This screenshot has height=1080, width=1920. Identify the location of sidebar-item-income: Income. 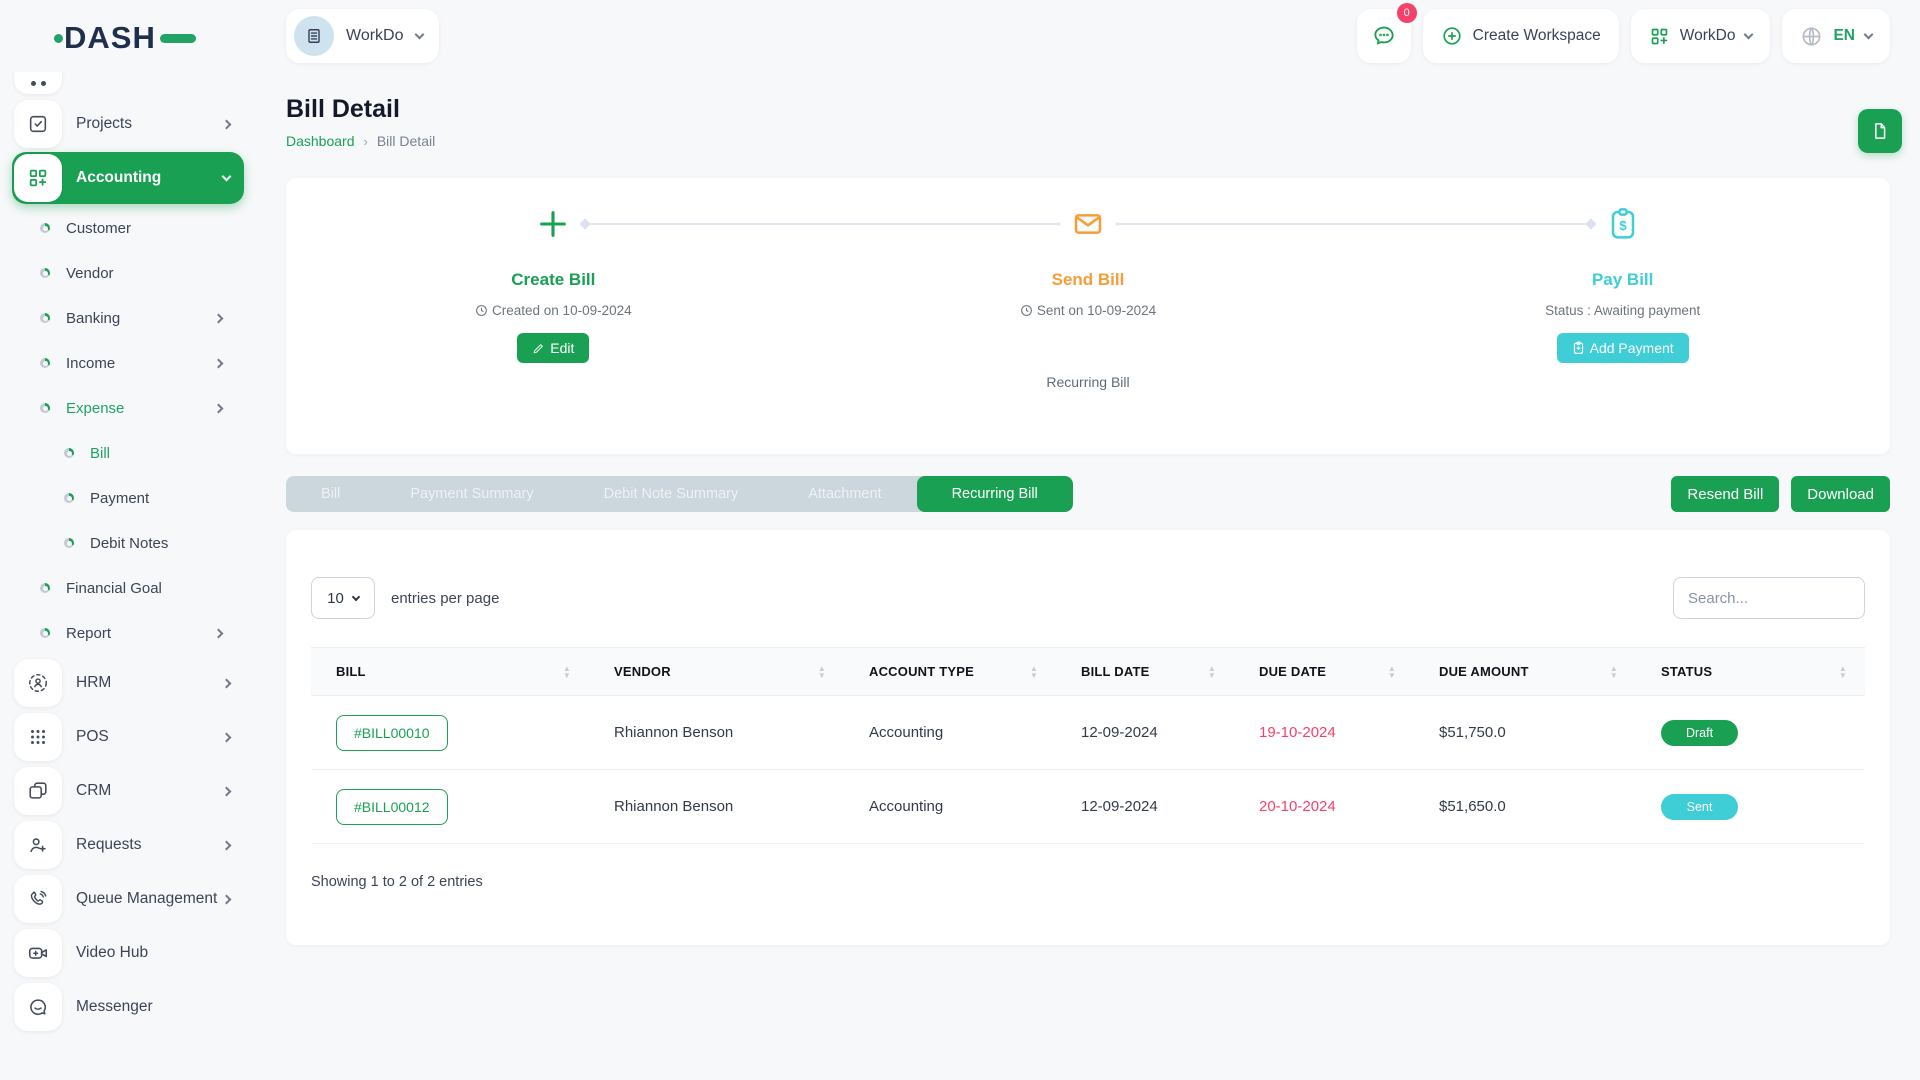
(122, 363).